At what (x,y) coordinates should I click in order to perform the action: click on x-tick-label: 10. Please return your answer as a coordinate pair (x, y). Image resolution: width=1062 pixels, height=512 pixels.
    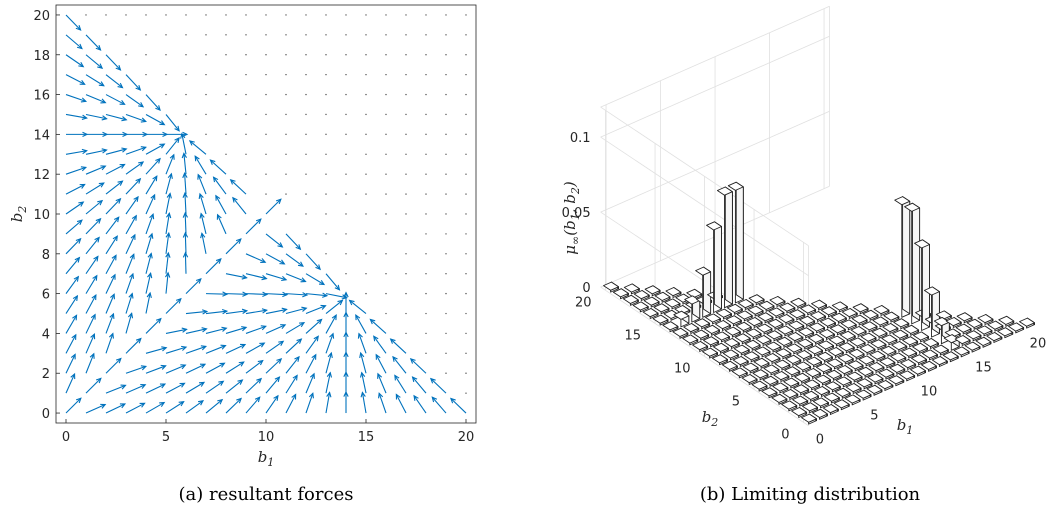
    Looking at the image, I should click on (266, 437).